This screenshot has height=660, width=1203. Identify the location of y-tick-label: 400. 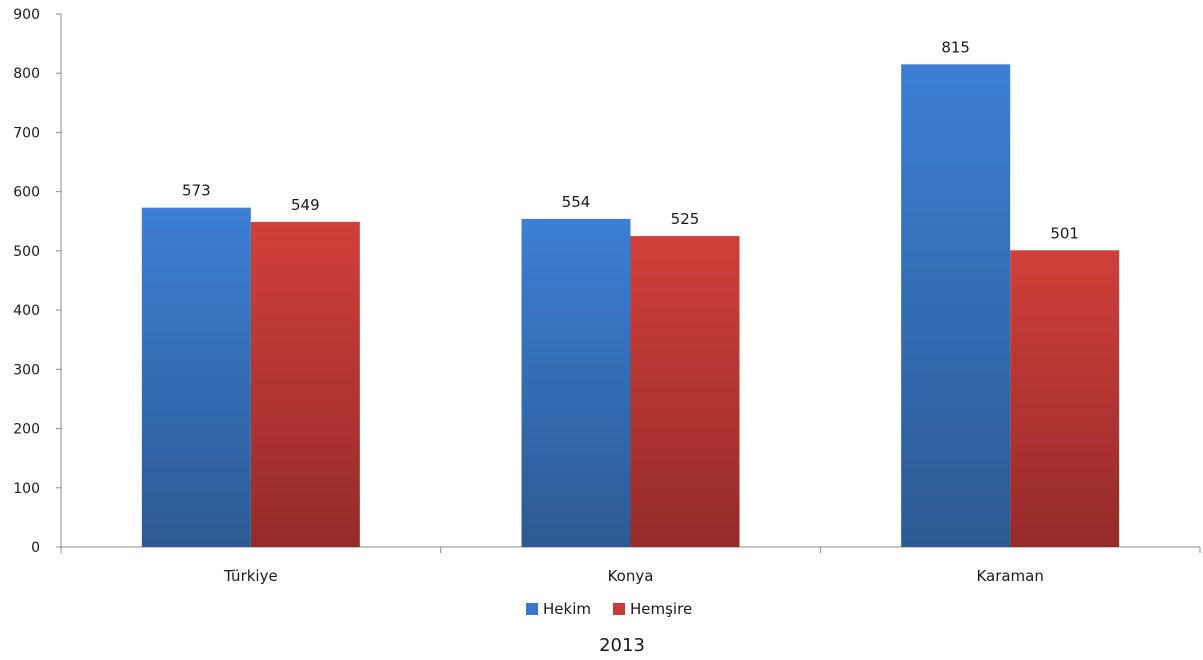
(26, 311).